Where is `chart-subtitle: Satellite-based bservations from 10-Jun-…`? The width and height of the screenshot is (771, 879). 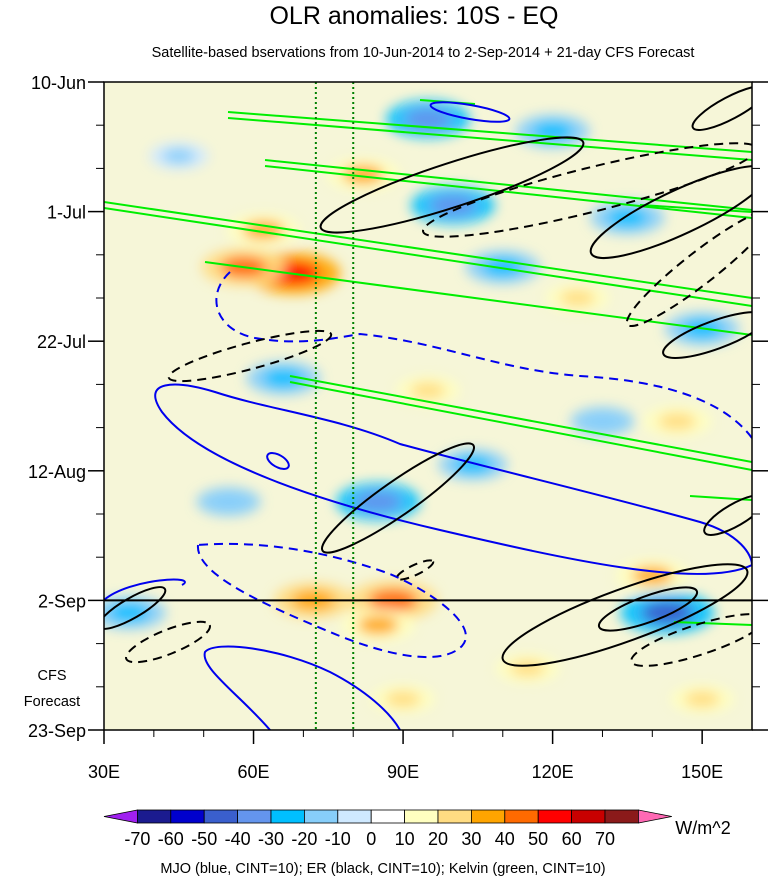 chart-subtitle: Satellite-based bservations from 10-Jun-… is located at coordinates (423, 53).